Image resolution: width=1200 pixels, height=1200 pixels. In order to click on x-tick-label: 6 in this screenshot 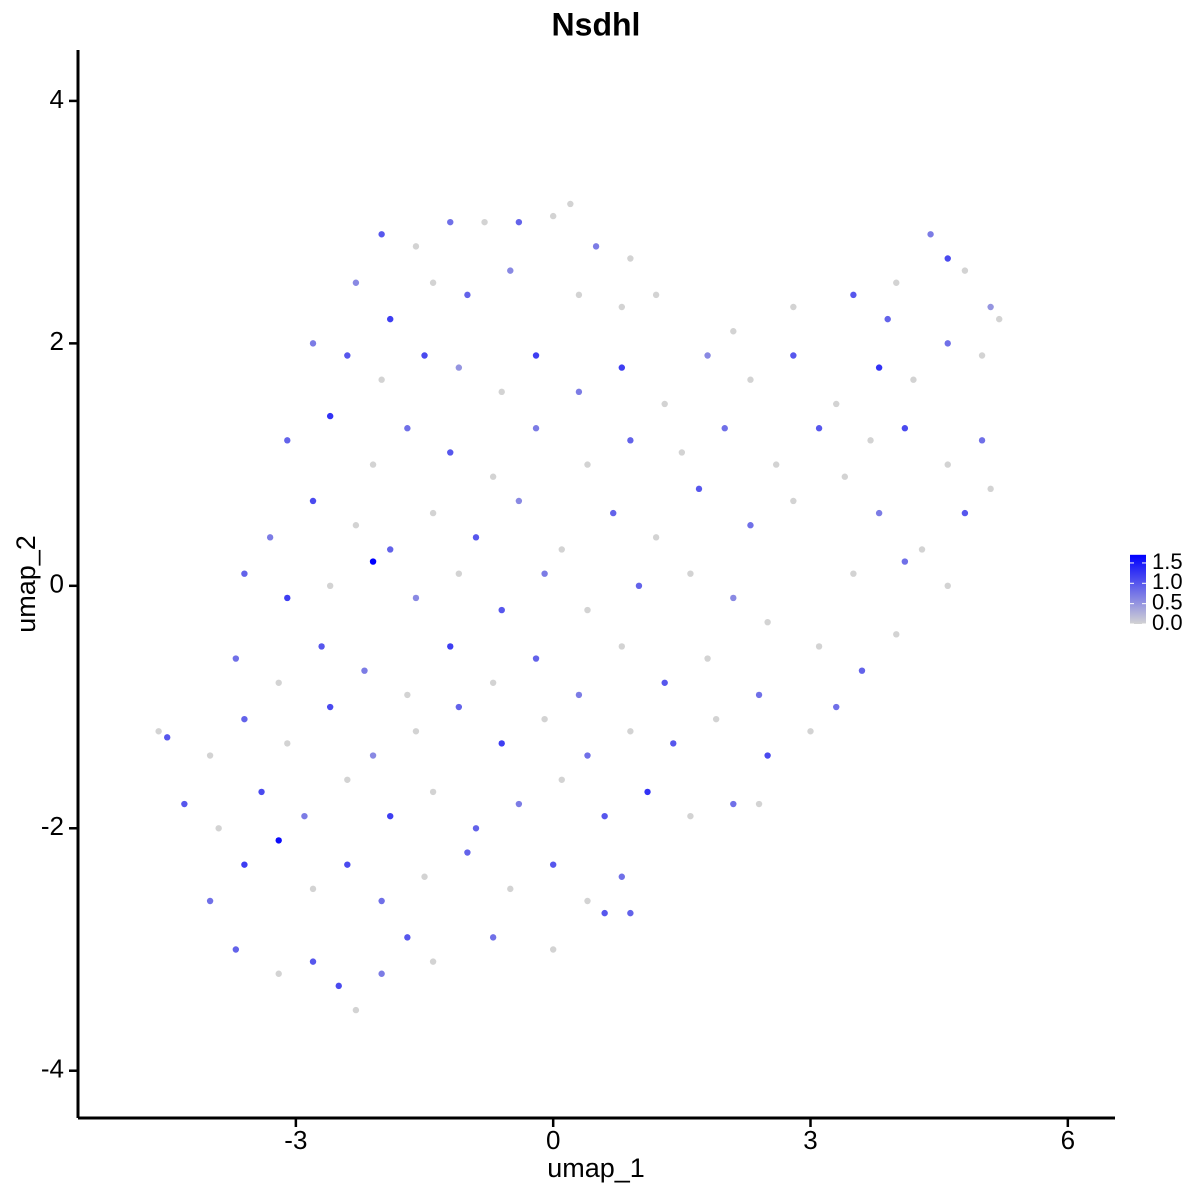, I will do `click(1068, 1140)`.